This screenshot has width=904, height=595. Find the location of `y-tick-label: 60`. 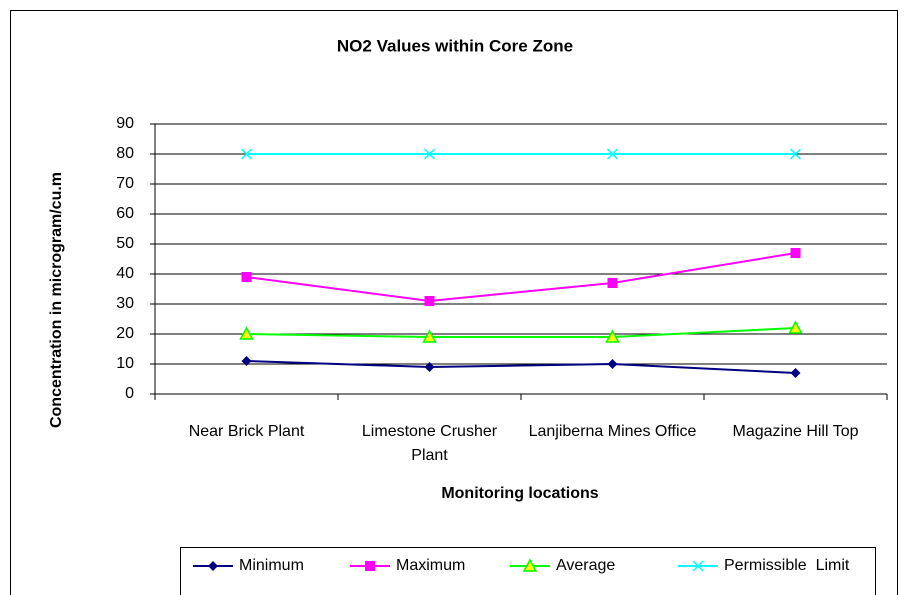

y-tick-label: 60 is located at coordinates (125, 213).